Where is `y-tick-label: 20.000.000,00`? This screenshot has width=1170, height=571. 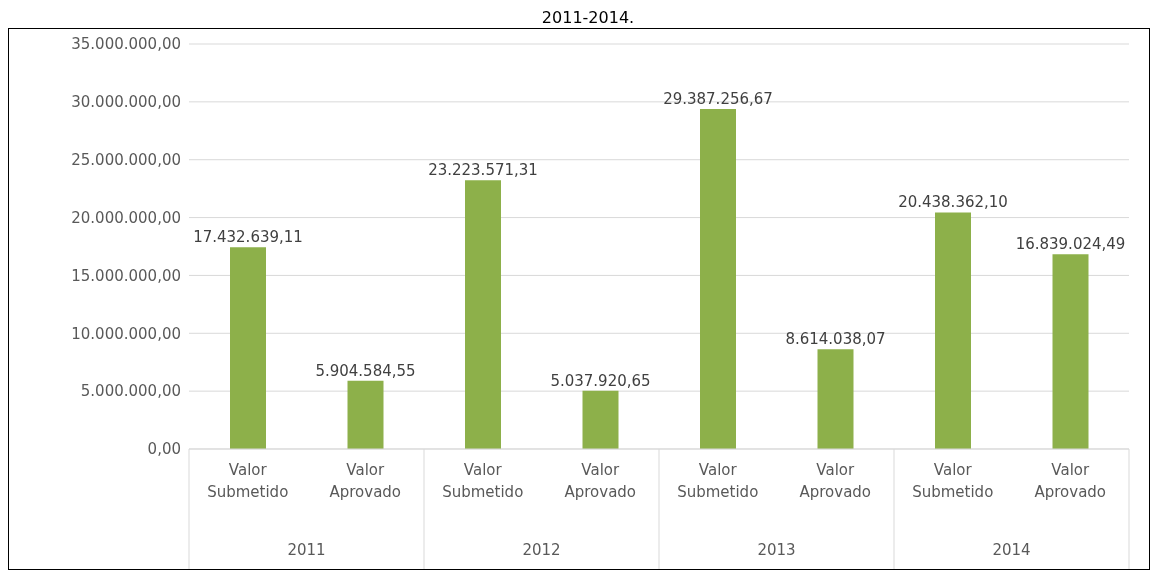 y-tick-label: 20.000.000,00 is located at coordinates (126, 217).